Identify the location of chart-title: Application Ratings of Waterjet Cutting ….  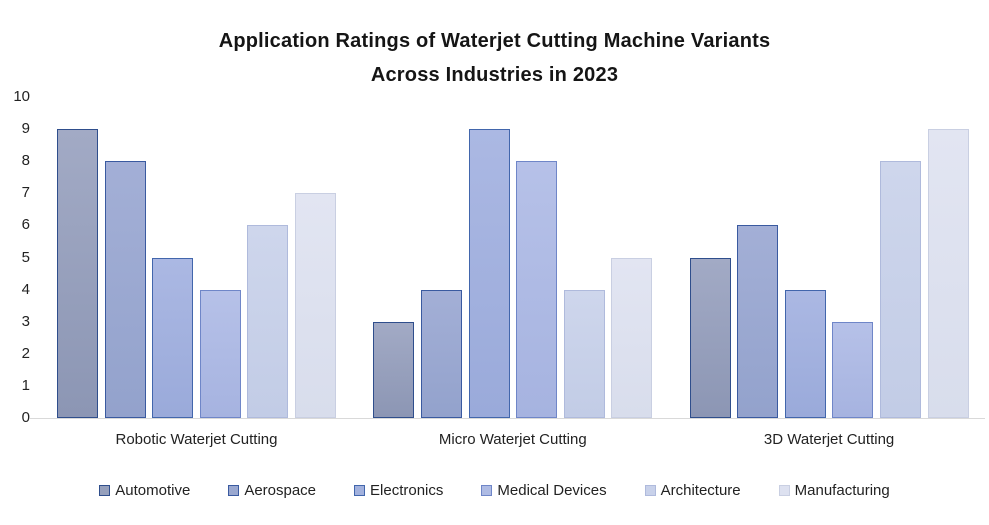
(494, 58).